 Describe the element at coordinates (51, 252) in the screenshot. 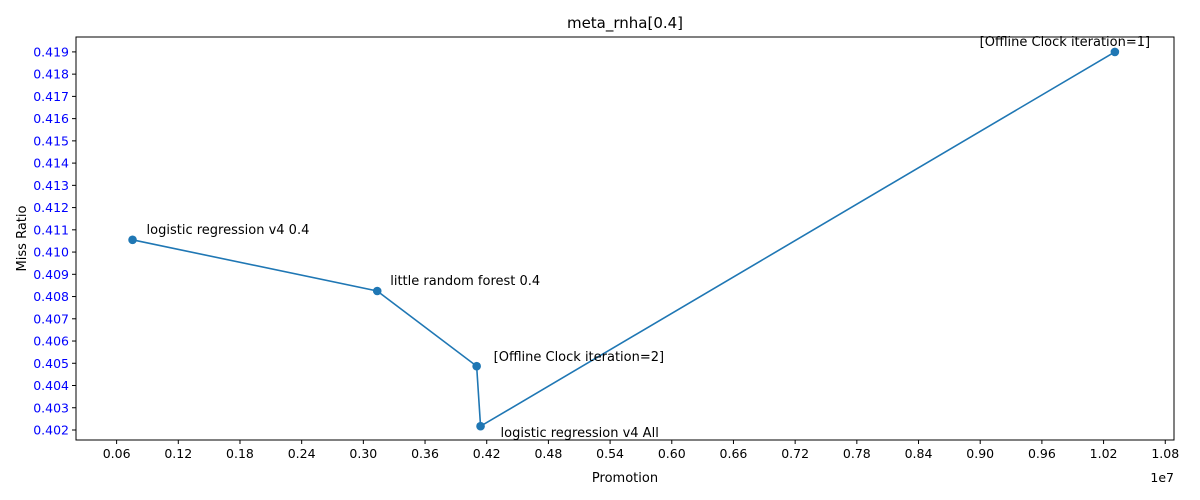

I see `y-tick-label: 0.410` at that location.